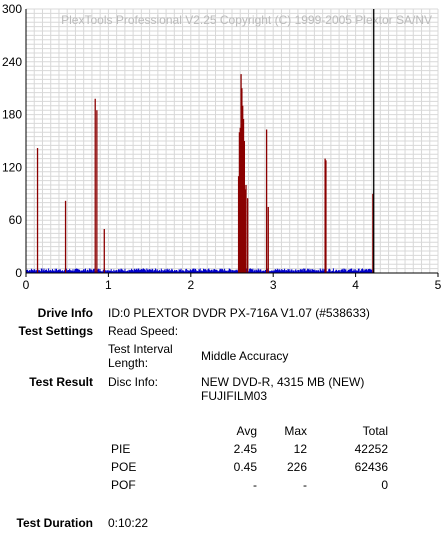 Image resolution: width=446 pixels, height=535 pixels. Describe the element at coordinates (16, 220) in the screenshot. I see `y-tick-label: 60` at that location.